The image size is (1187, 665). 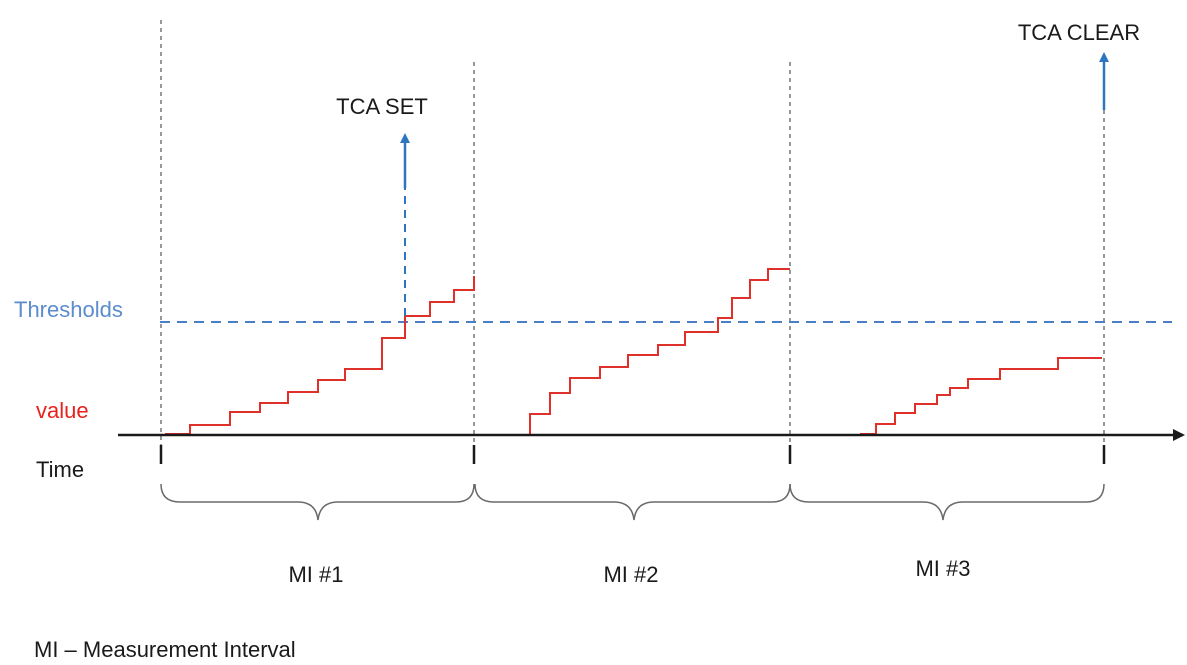 I want to click on interval-label-mi-2: MI #2, so click(x=630, y=574).